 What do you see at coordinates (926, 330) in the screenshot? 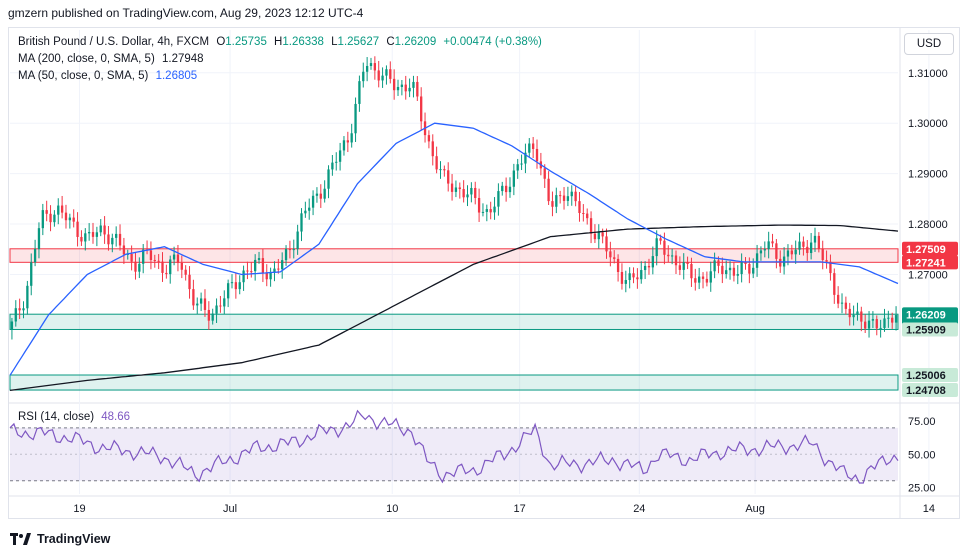
I see `price-label-4: 1.25909` at bounding box center [926, 330].